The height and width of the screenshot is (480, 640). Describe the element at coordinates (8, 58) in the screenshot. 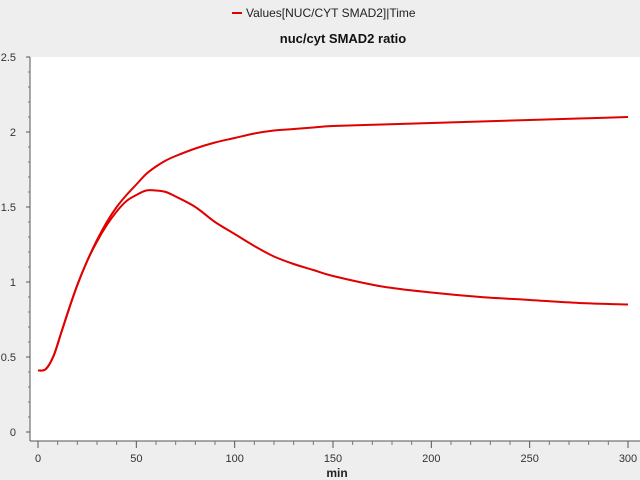

I see `y-tick-label: 2.5` at that location.